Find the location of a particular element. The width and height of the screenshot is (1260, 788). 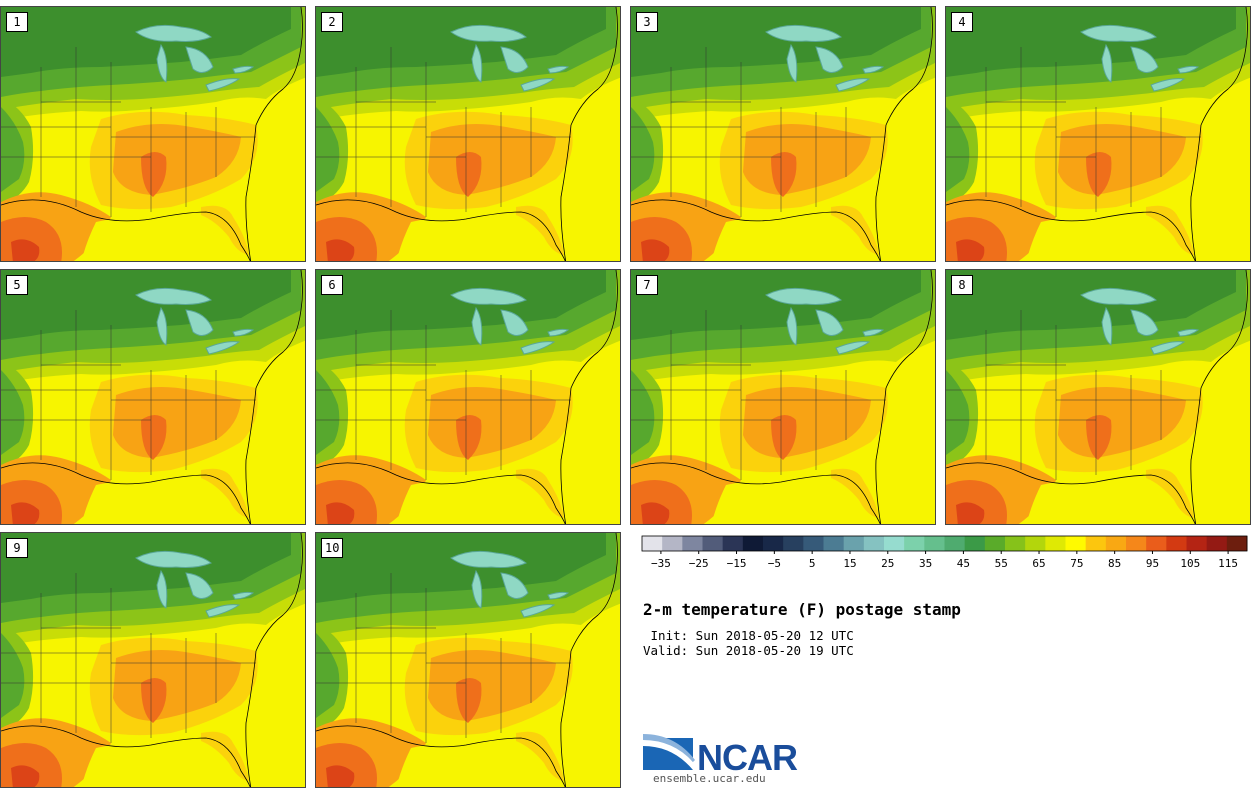

colorbar-tick-label: −15 is located at coordinates (737, 563).